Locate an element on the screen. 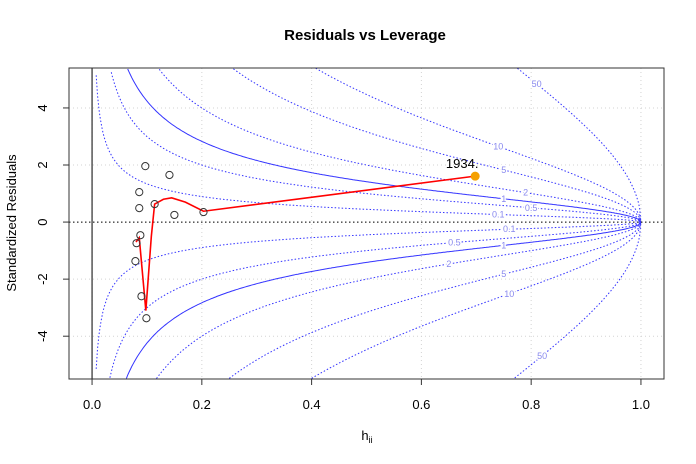 The height and width of the screenshot is (464, 696). highlighted-point-label: 1934. is located at coordinates (462, 163).